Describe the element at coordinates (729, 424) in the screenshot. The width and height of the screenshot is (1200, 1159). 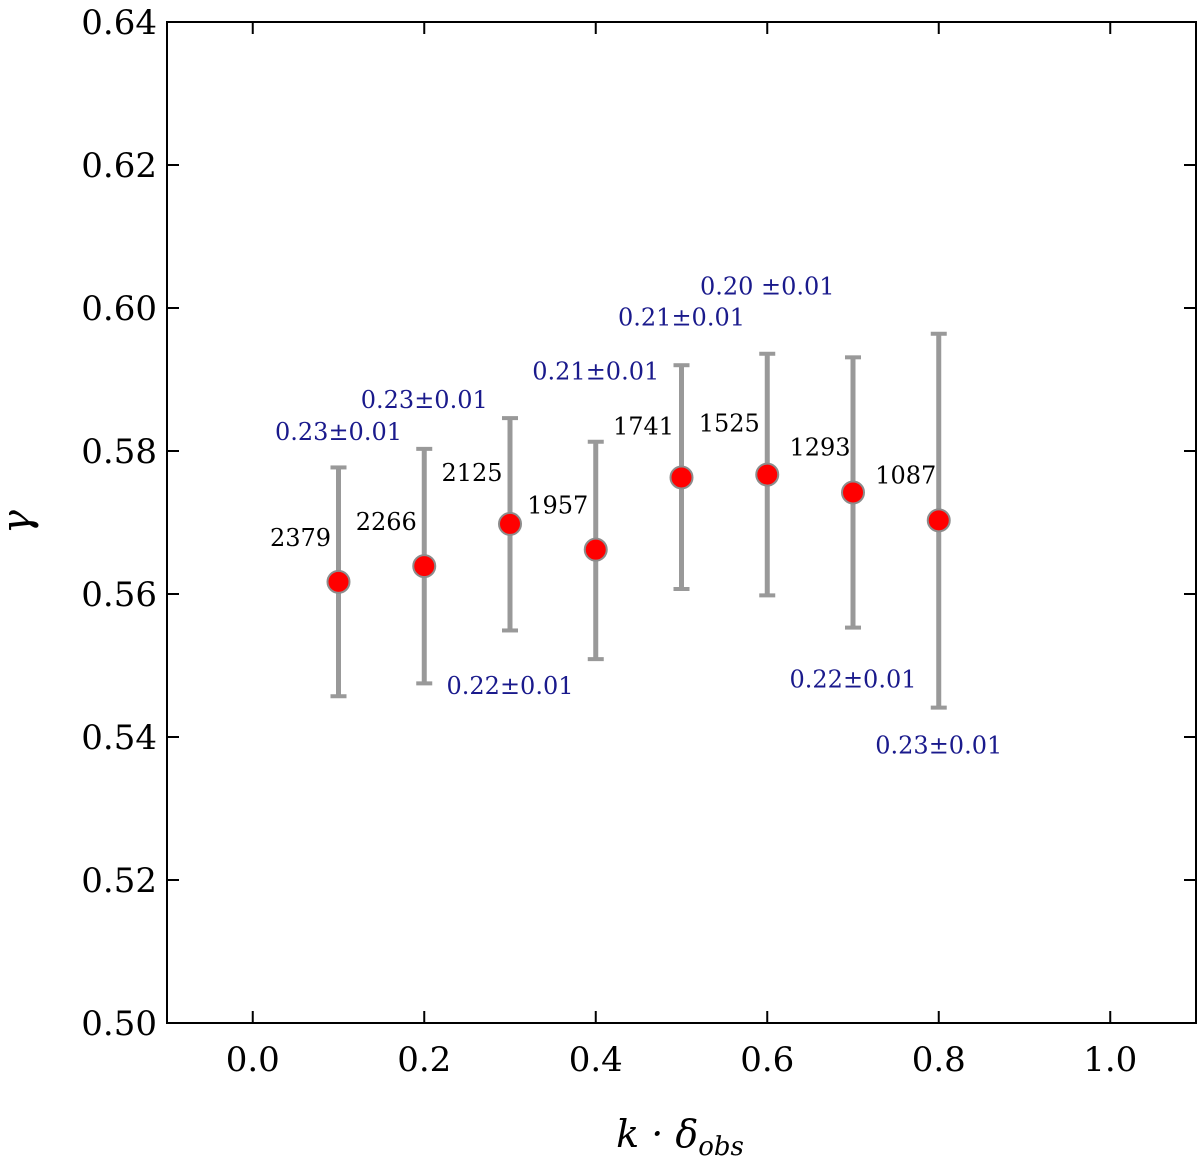
I see `count-label: 1525` at that location.